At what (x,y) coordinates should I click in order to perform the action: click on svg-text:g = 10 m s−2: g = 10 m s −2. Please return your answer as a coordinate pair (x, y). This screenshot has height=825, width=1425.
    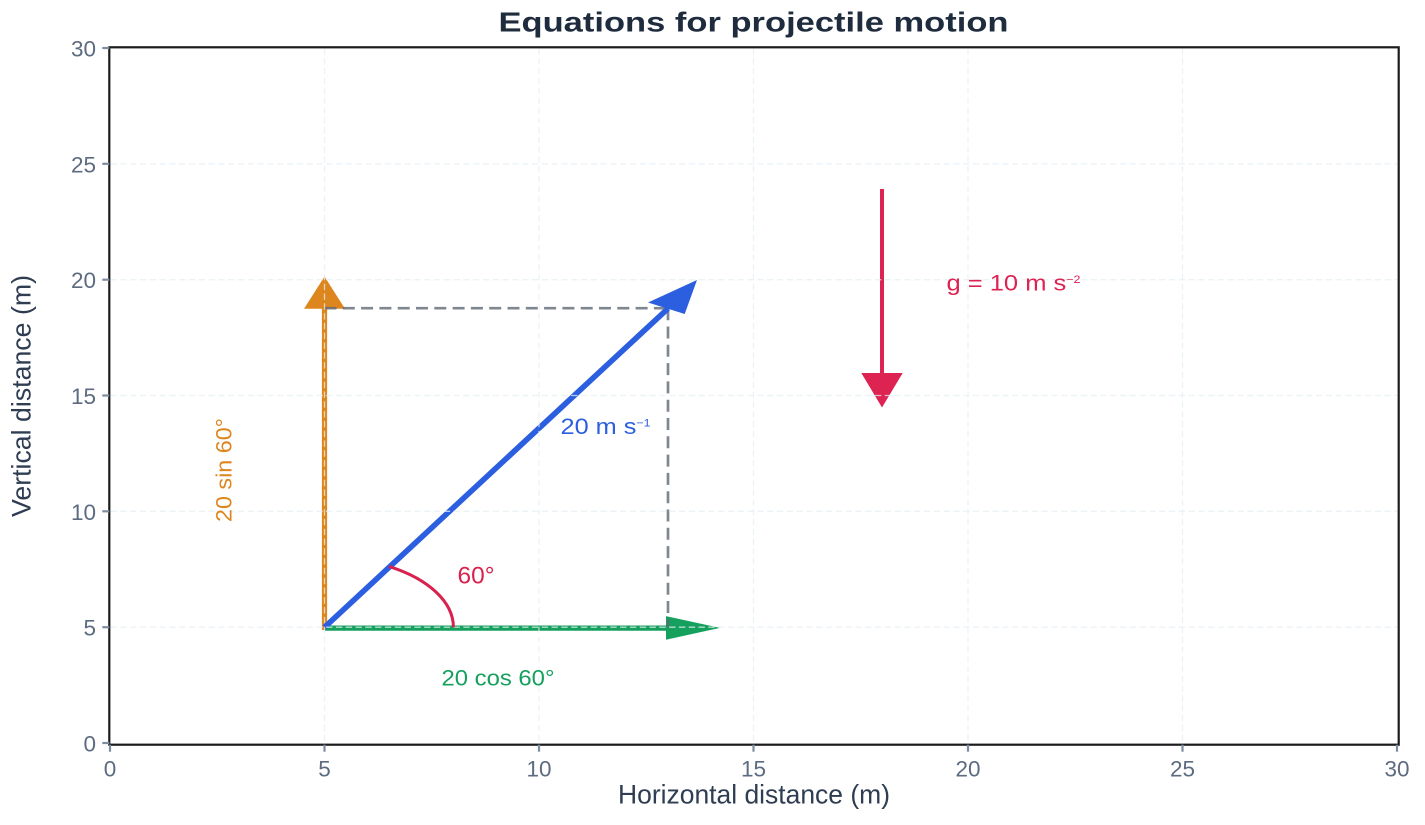
    Looking at the image, I should click on (1014, 283).